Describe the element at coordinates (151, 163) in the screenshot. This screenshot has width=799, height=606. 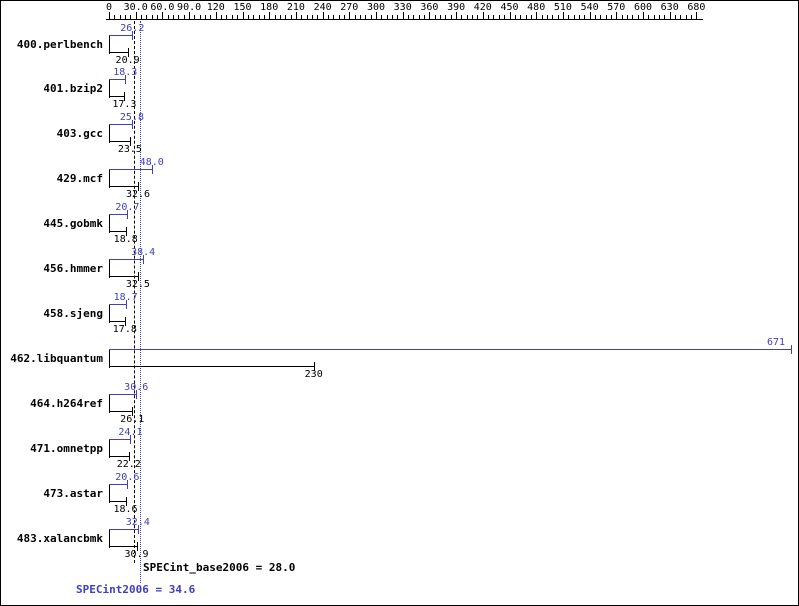
I see `peak-value-label: 48.0` at that location.